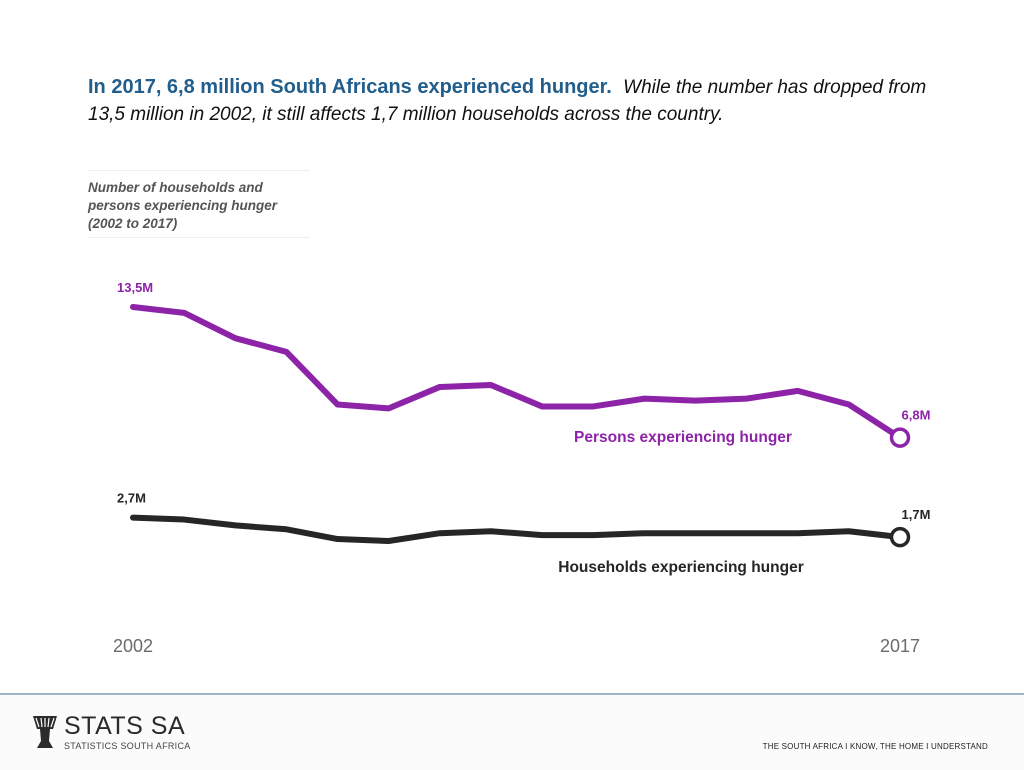 Image resolution: width=1024 pixels, height=770 pixels. What do you see at coordinates (133, 646) in the screenshot?
I see `x-tick-label: 2002` at bounding box center [133, 646].